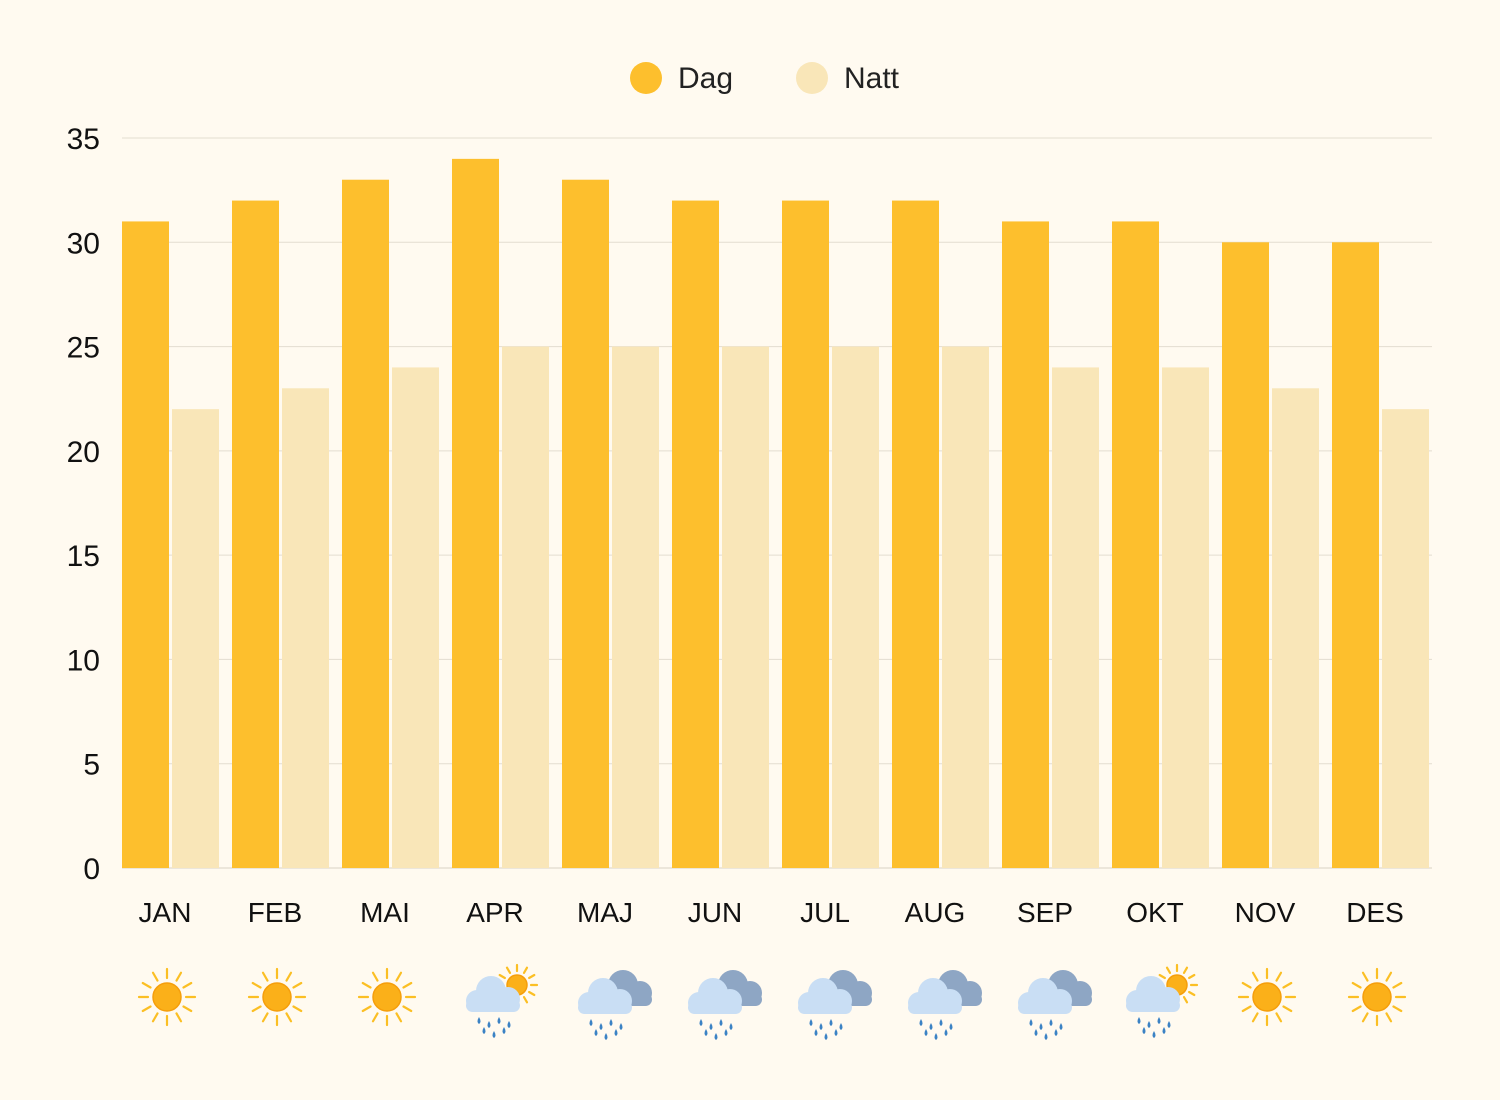  I want to click on x-tick-label: AUG, so click(935, 912).